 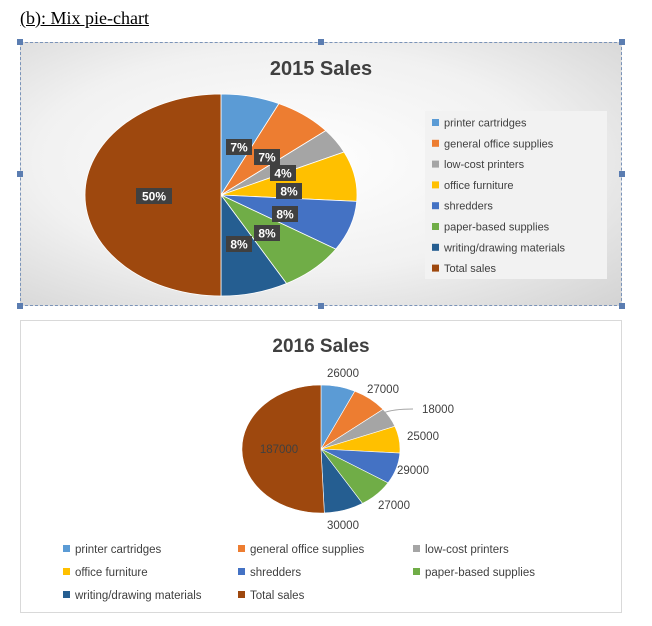 I want to click on data-label-2015-general-office-supplies: 7%, so click(x=267, y=157).